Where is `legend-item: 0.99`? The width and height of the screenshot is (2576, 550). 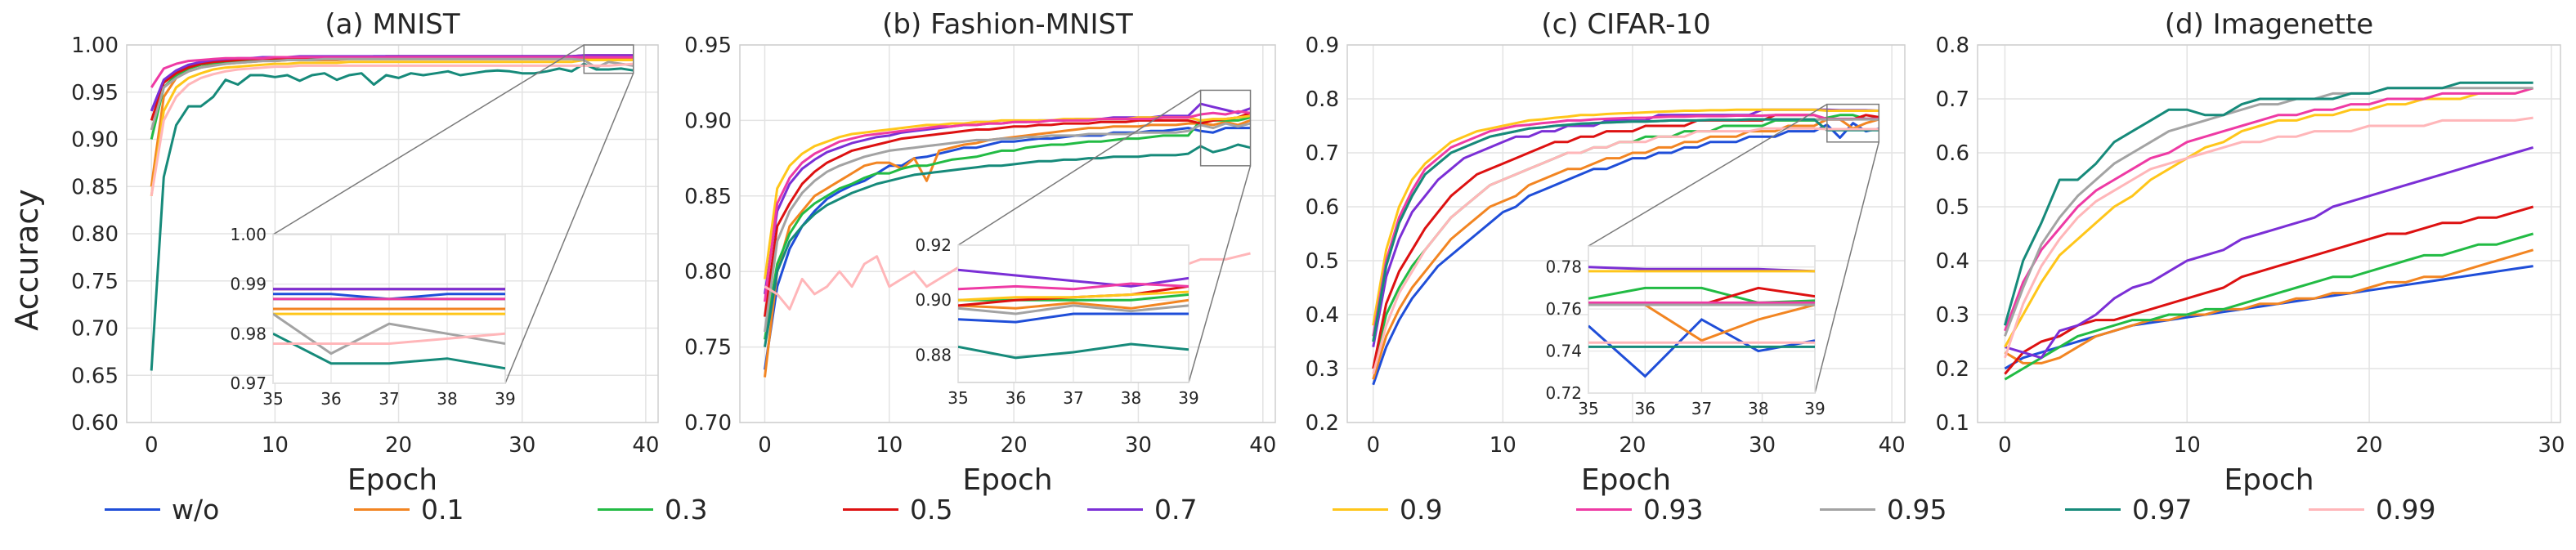
legend-item: 0.99 is located at coordinates (2372, 510).